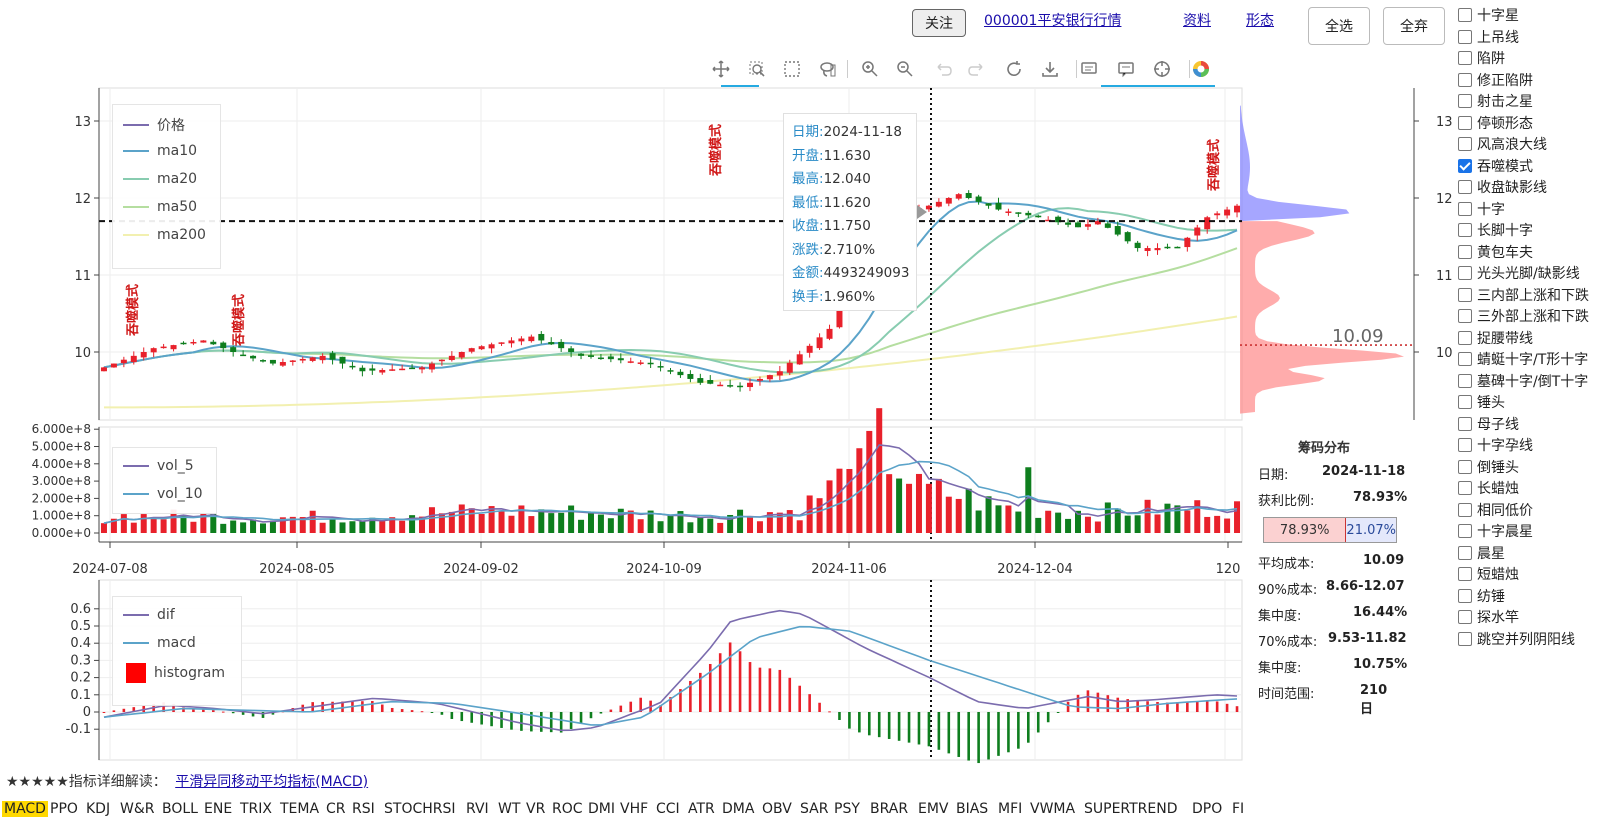 The width and height of the screenshot is (1605, 827). Describe the element at coordinates (943, 69) in the screenshot. I see `undo-icon` at that location.